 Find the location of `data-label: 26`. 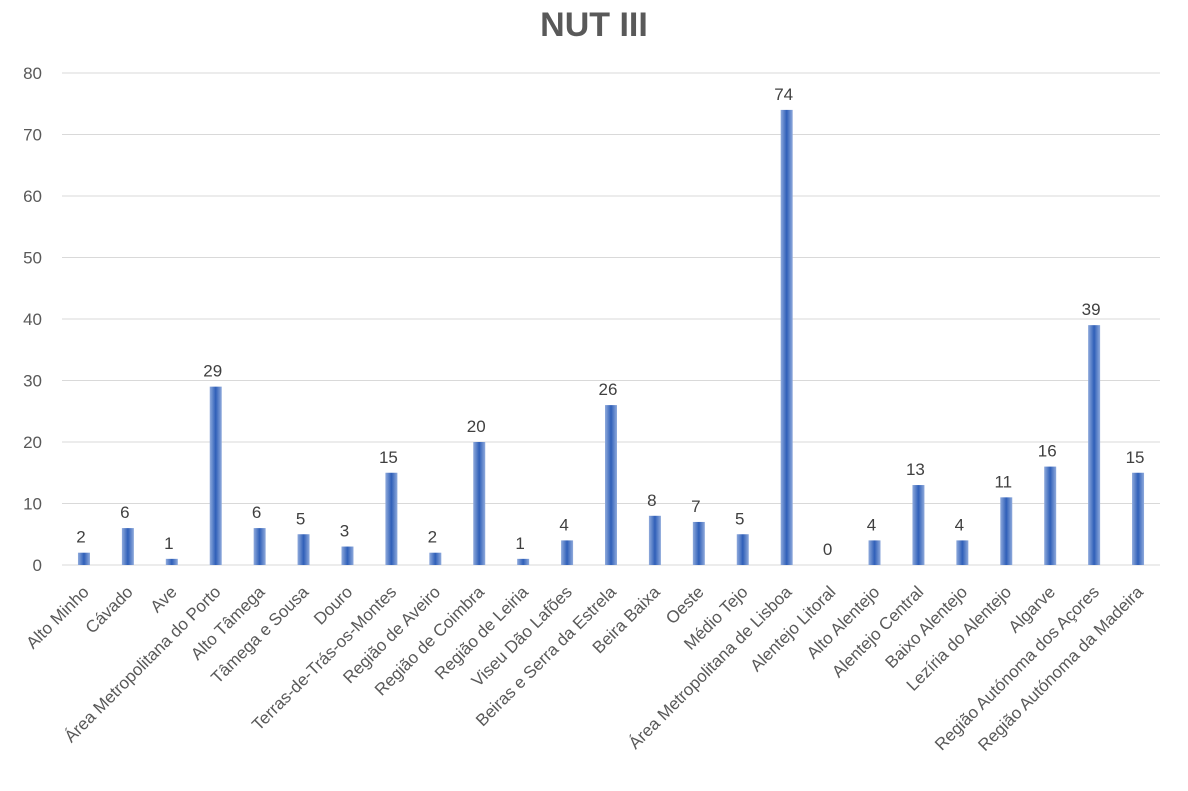

data-label: 26 is located at coordinates (608, 389).